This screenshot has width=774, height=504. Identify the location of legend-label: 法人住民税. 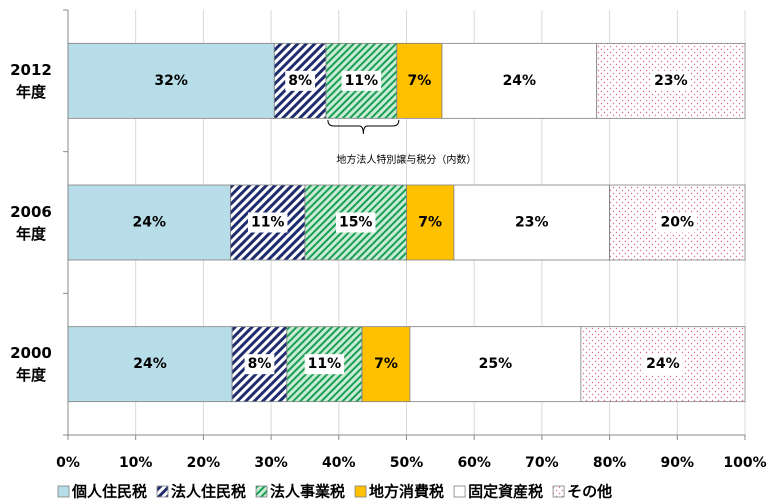
(208, 492).